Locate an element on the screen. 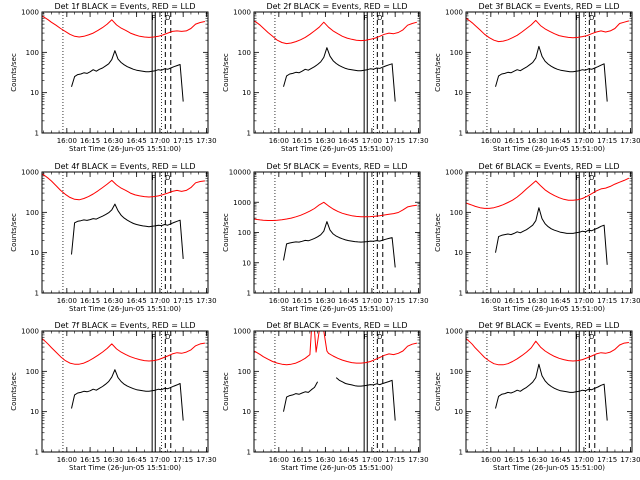 Image resolution: width=640 pixels, height=480 pixels. panel-title: Det 8f BLACK = Events, RED = LLD is located at coordinates (336, 325).